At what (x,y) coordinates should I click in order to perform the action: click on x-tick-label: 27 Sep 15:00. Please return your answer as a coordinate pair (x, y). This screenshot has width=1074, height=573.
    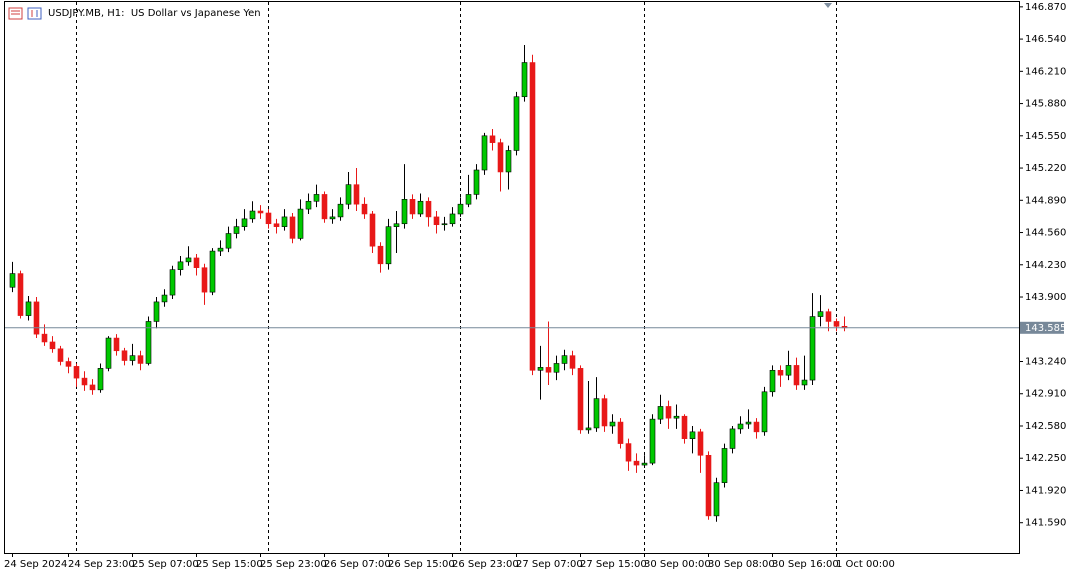
    Looking at the image, I should click on (613, 564).